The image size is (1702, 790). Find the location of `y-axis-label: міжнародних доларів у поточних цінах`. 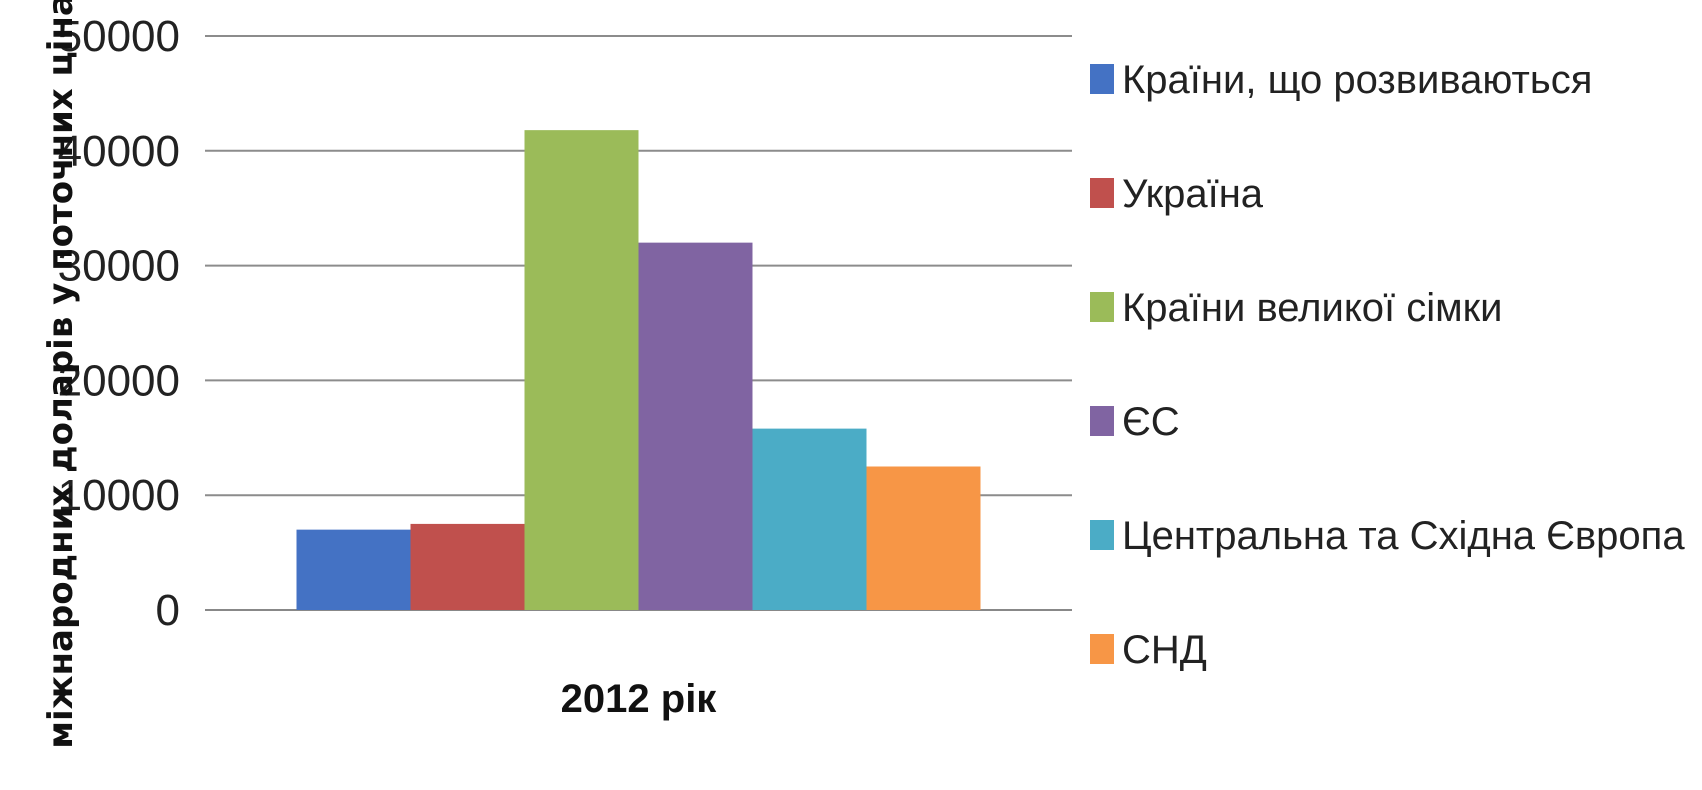

y-axis-label: міжнародних доларів у поточних цінах is located at coordinates (61, 374).